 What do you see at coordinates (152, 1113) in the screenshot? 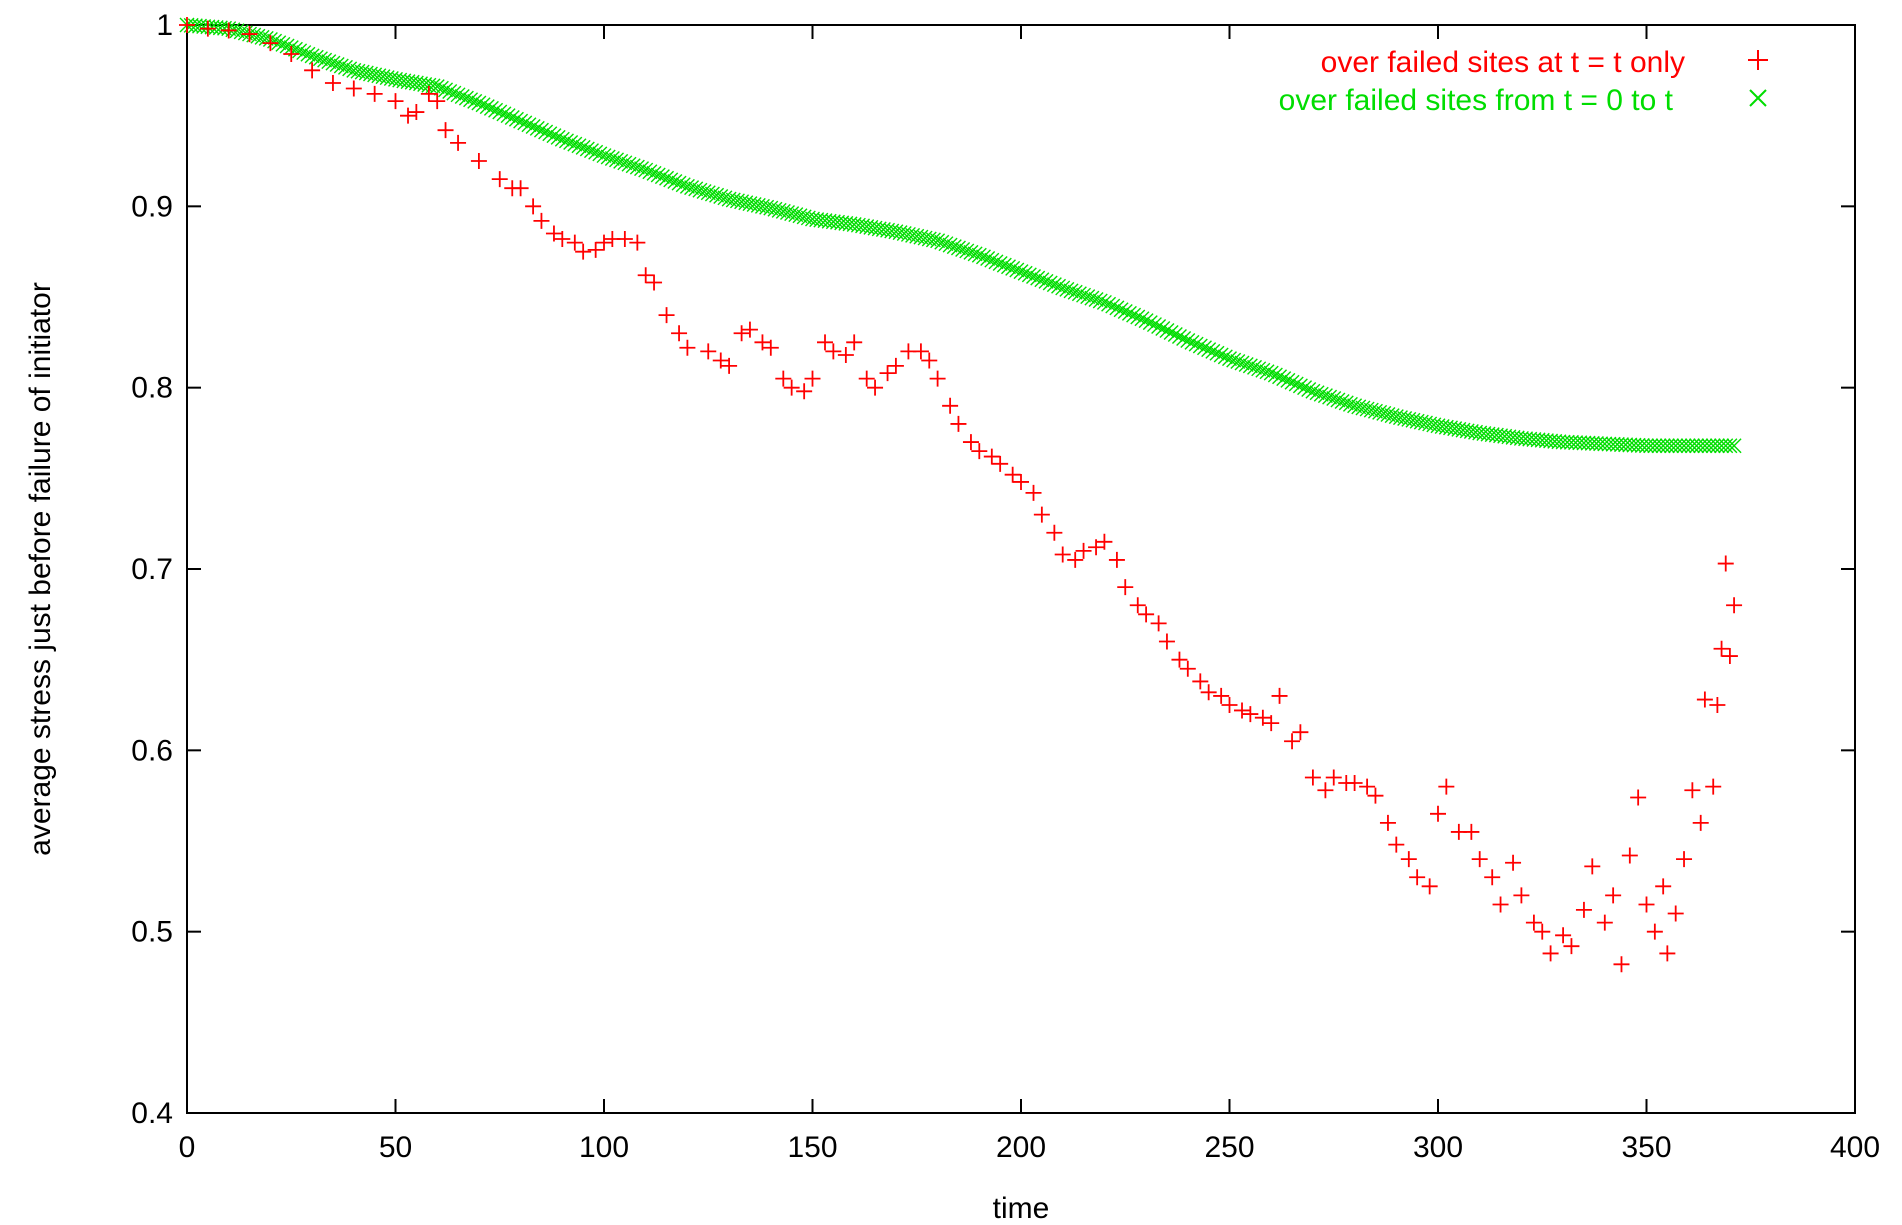
I see `y-tick-label: 0.4` at bounding box center [152, 1113].